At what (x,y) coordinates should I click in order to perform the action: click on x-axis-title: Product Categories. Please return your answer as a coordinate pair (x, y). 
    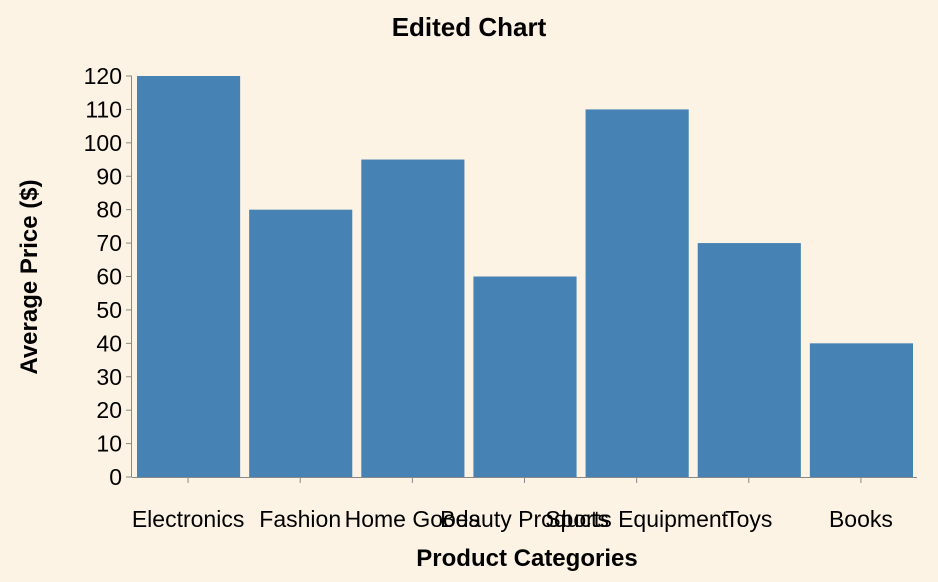
    Looking at the image, I should click on (526, 558).